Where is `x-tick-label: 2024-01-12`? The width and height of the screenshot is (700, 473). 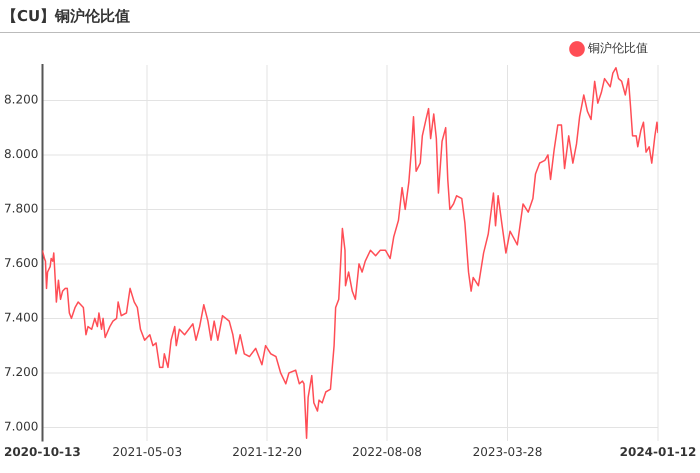
x-tick-label: 2024-01-12 is located at coordinates (658, 452).